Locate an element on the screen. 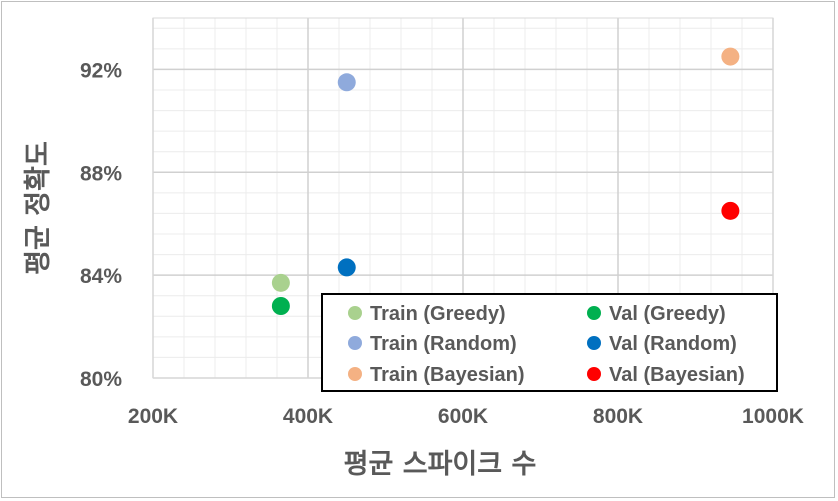 The width and height of the screenshot is (838, 501). legend-box is located at coordinates (549, 342).